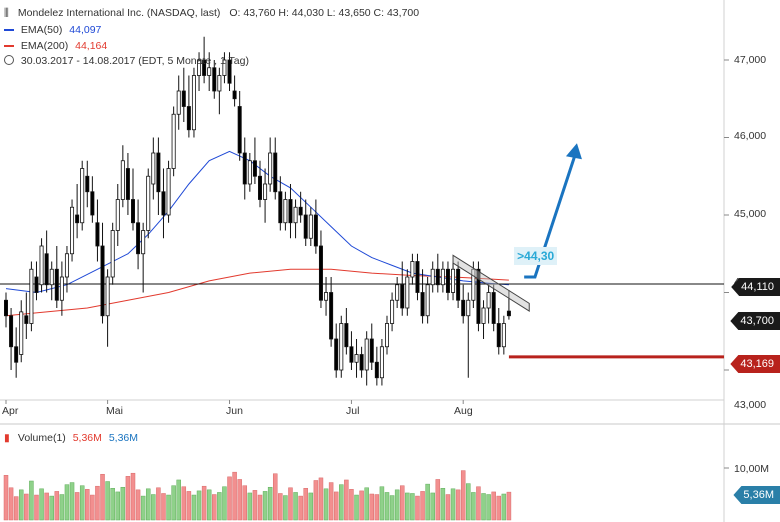  Describe the element at coordinates (52, 30) in the screenshot. I see `legend-ema50: EMA(50) 44,097` at that location.